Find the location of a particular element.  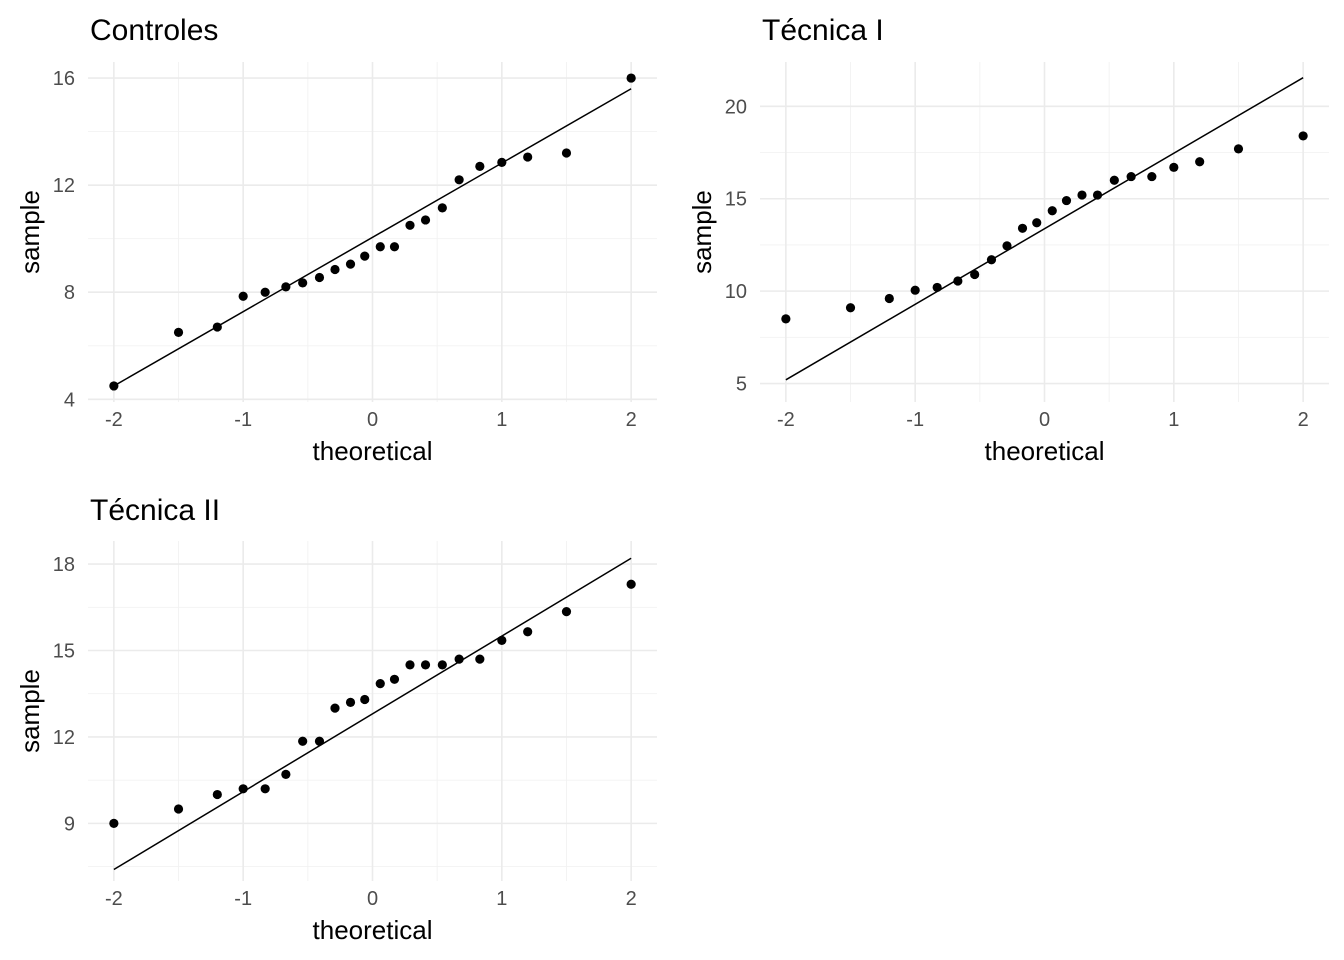

panel-title: Técnica II is located at coordinates (155, 510).